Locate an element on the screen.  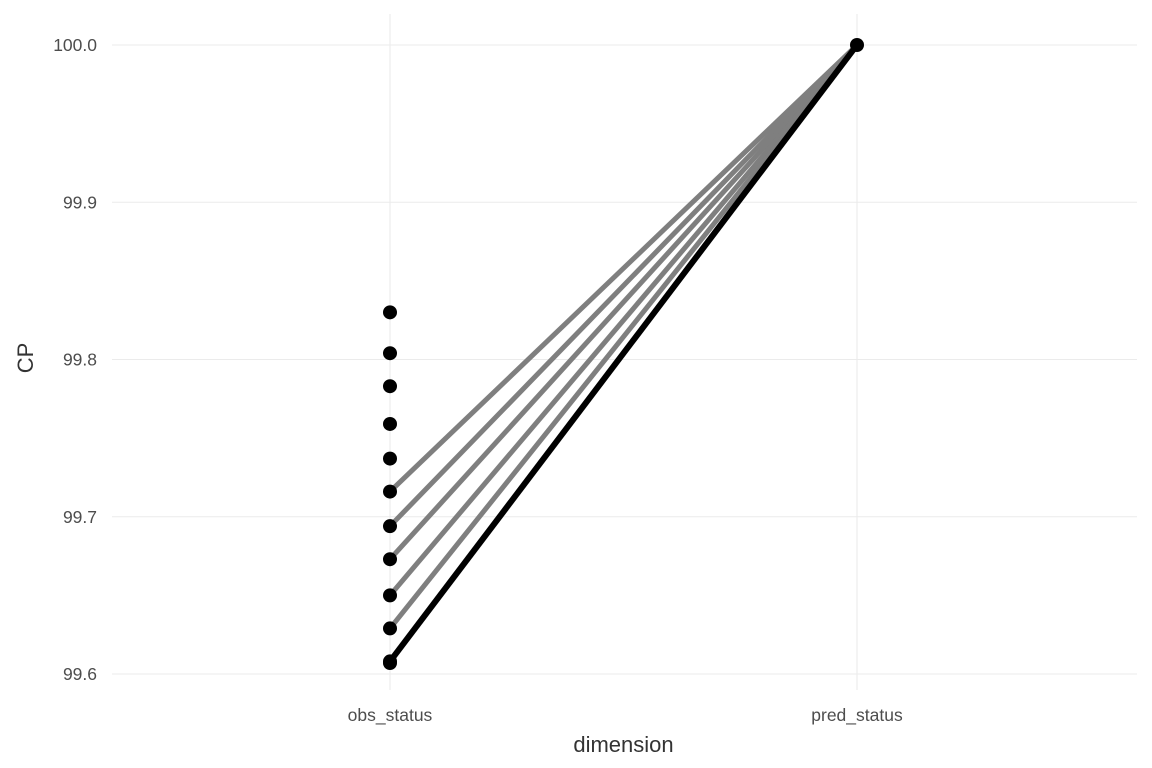
x-tick-label: pred_status is located at coordinates (857, 715).